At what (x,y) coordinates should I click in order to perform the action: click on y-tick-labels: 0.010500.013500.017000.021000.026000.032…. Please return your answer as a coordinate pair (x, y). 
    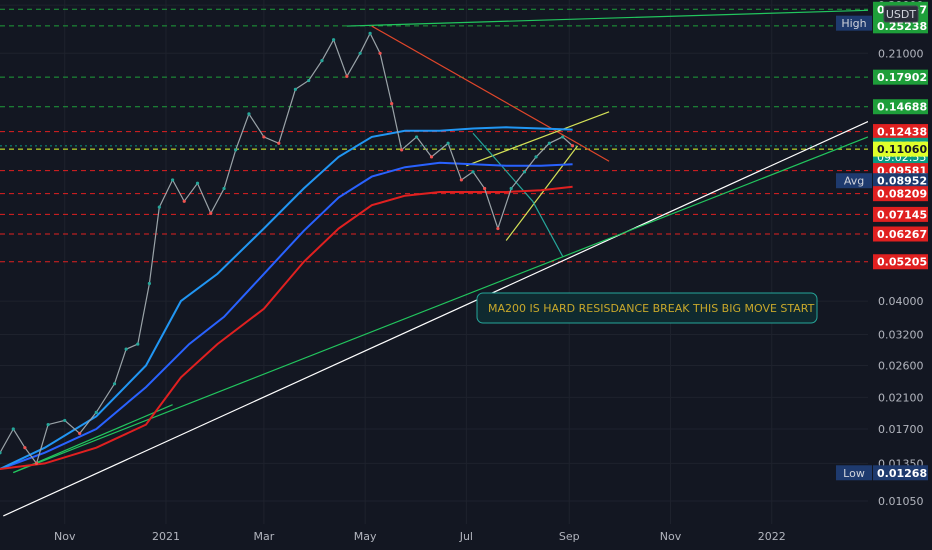
    Looking at the image, I should click on (901, 254).